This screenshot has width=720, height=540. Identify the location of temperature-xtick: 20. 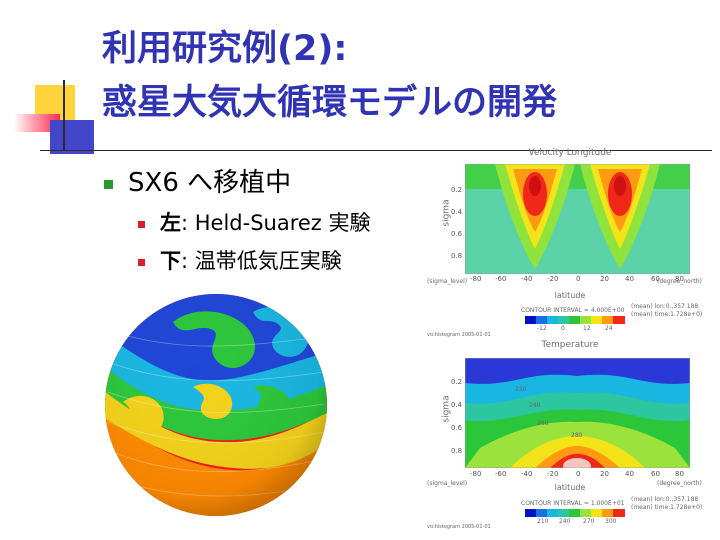
(604, 474).